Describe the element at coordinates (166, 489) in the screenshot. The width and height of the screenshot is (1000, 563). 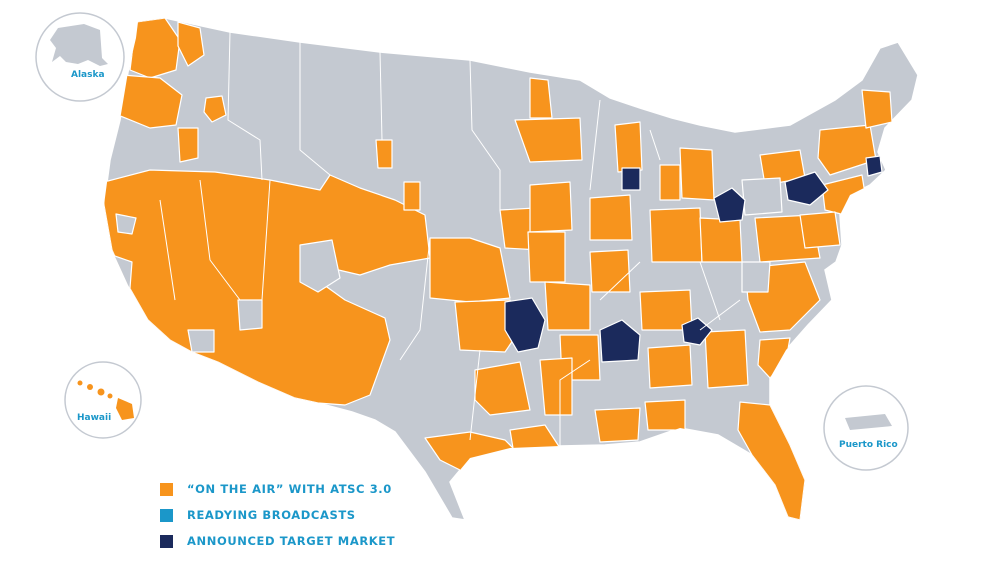
I see `legend-swatch-on-air` at that location.